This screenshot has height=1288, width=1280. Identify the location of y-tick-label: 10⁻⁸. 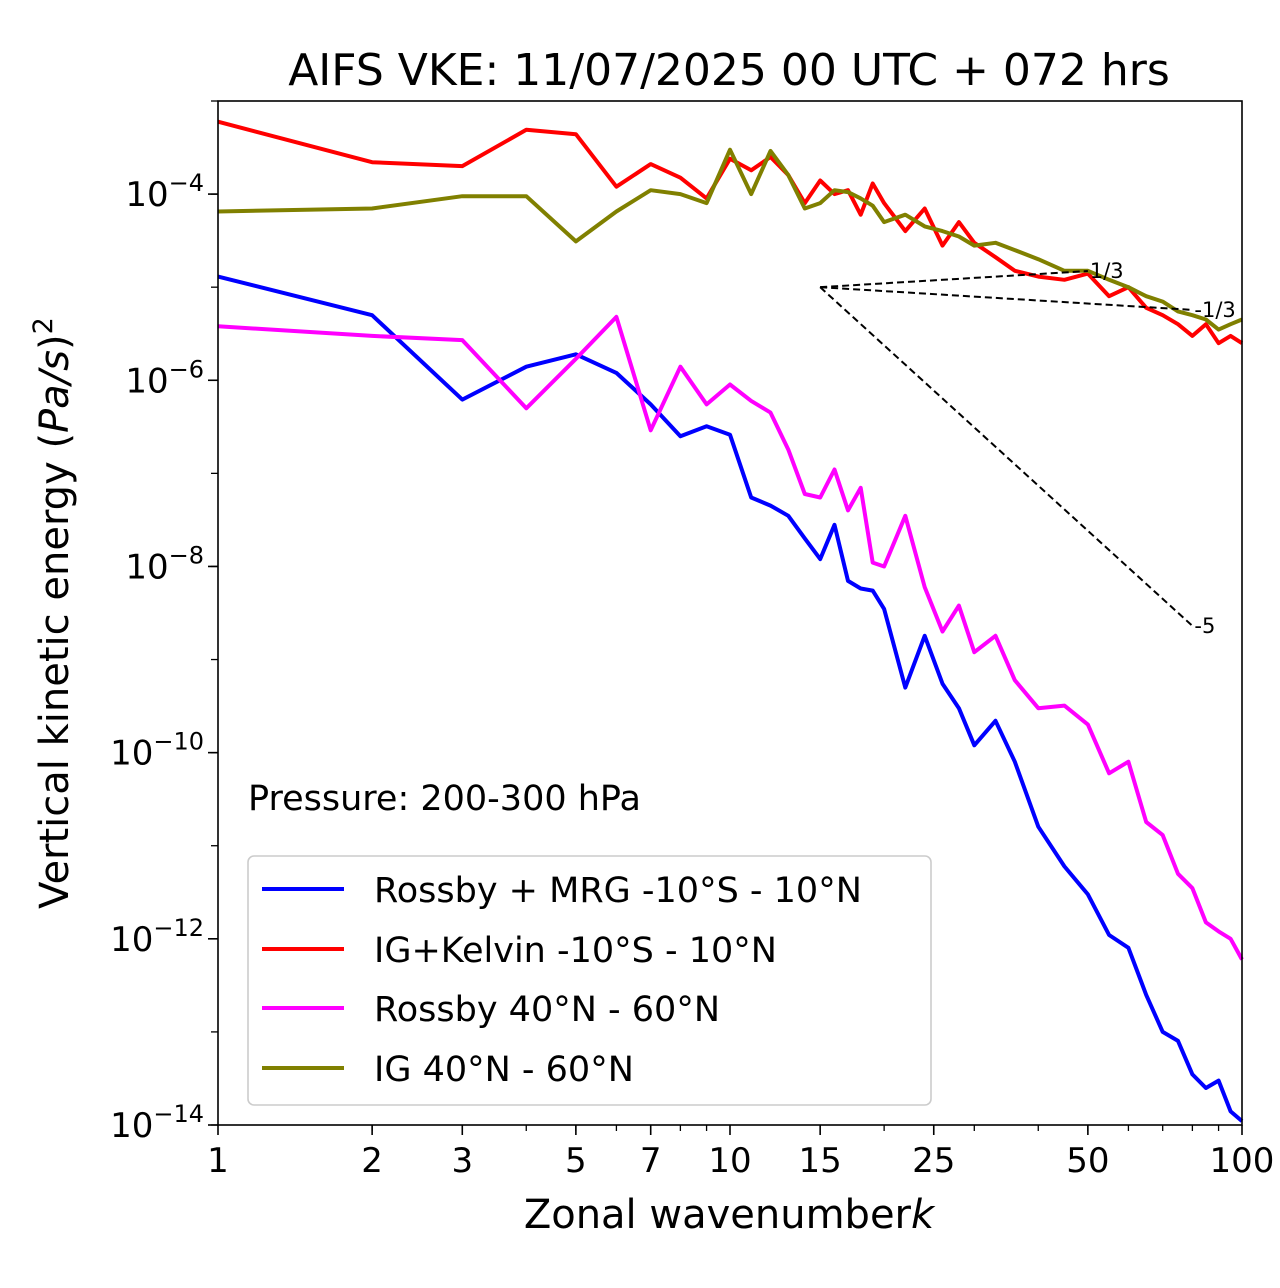
(164, 564).